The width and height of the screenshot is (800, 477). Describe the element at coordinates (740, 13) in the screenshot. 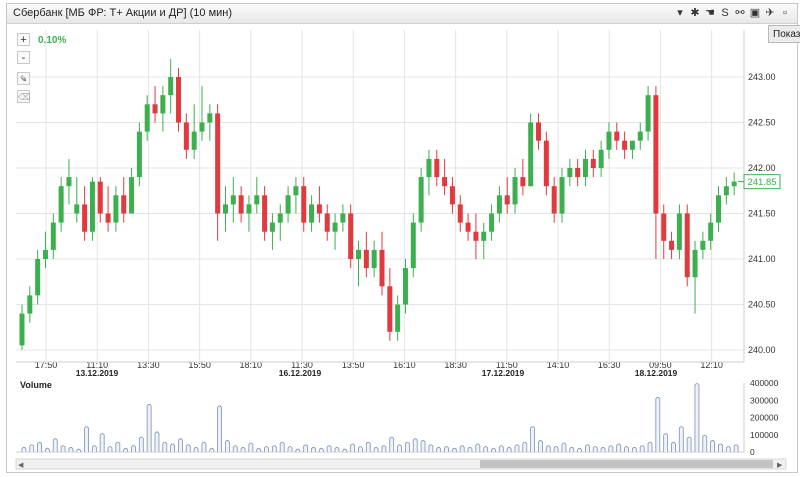

I see `binoculars-icon: ⚯` at that location.